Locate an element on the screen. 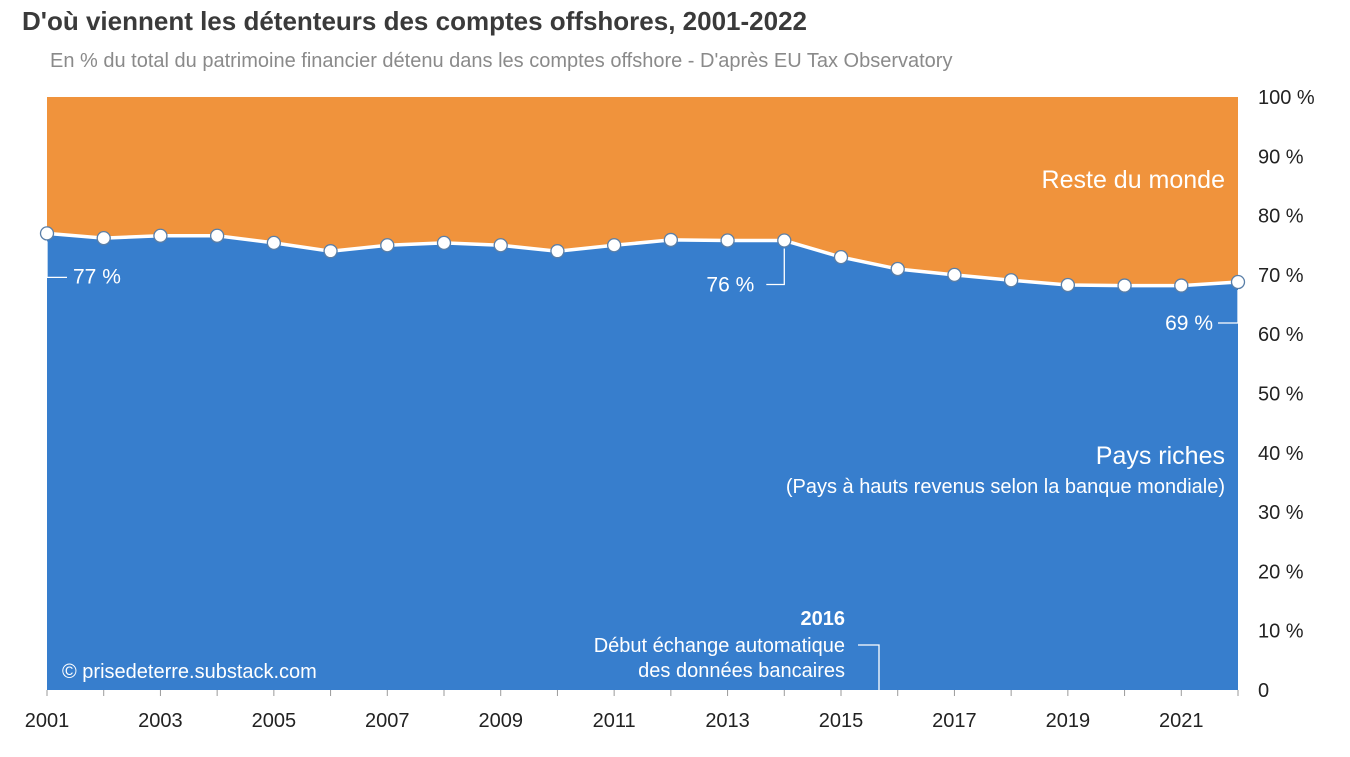 Image resolution: width=1350 pixels, height=757 pixels. x-tick-label: 2013 is located at coordinates (727, 721).